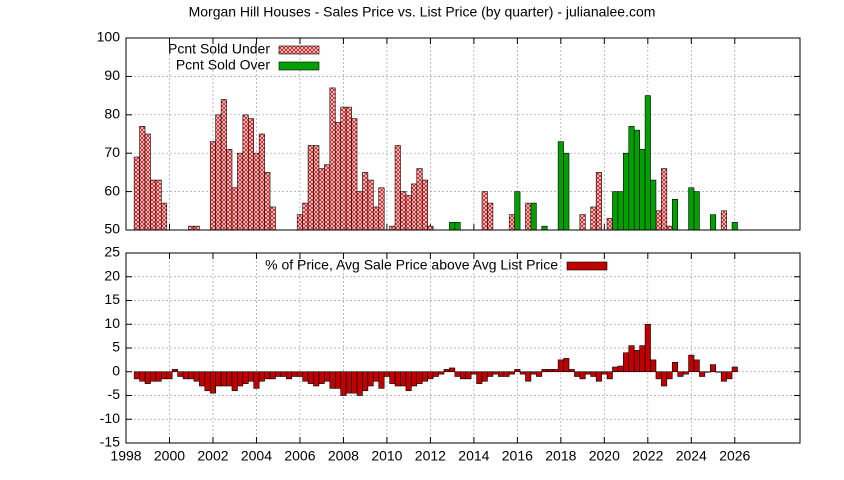 The width and height of the screenshot is (844, 480). Describe the element at coordinates (112, 252) in the screenshot. I see `y-tick-label: 25` at that location.